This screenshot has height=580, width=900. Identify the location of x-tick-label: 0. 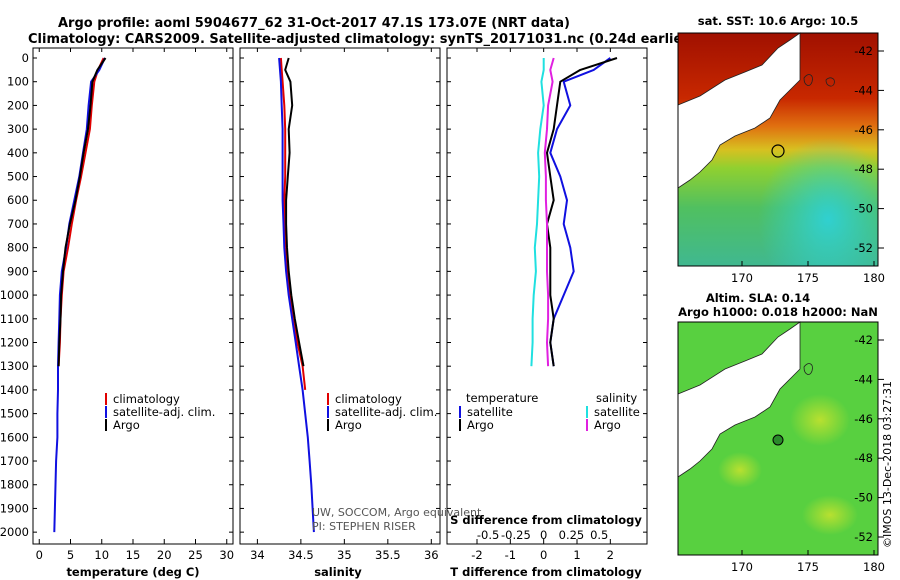
(39, 555).